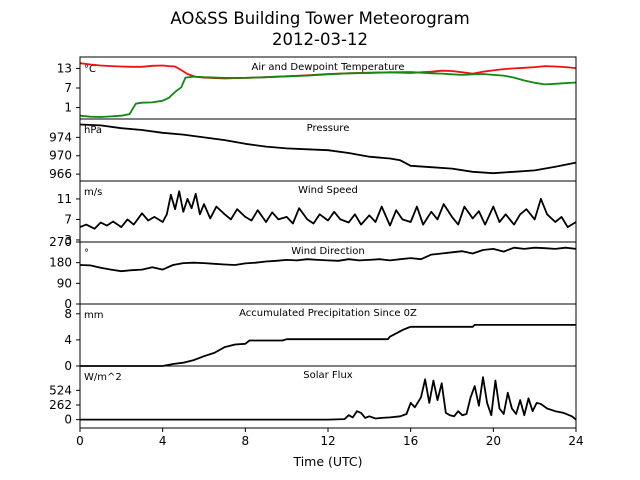 The height and width of the screenshot is (480, 640). I want to click on x-axis: 0 4 8 12 16 20 24, so click(330, 438).